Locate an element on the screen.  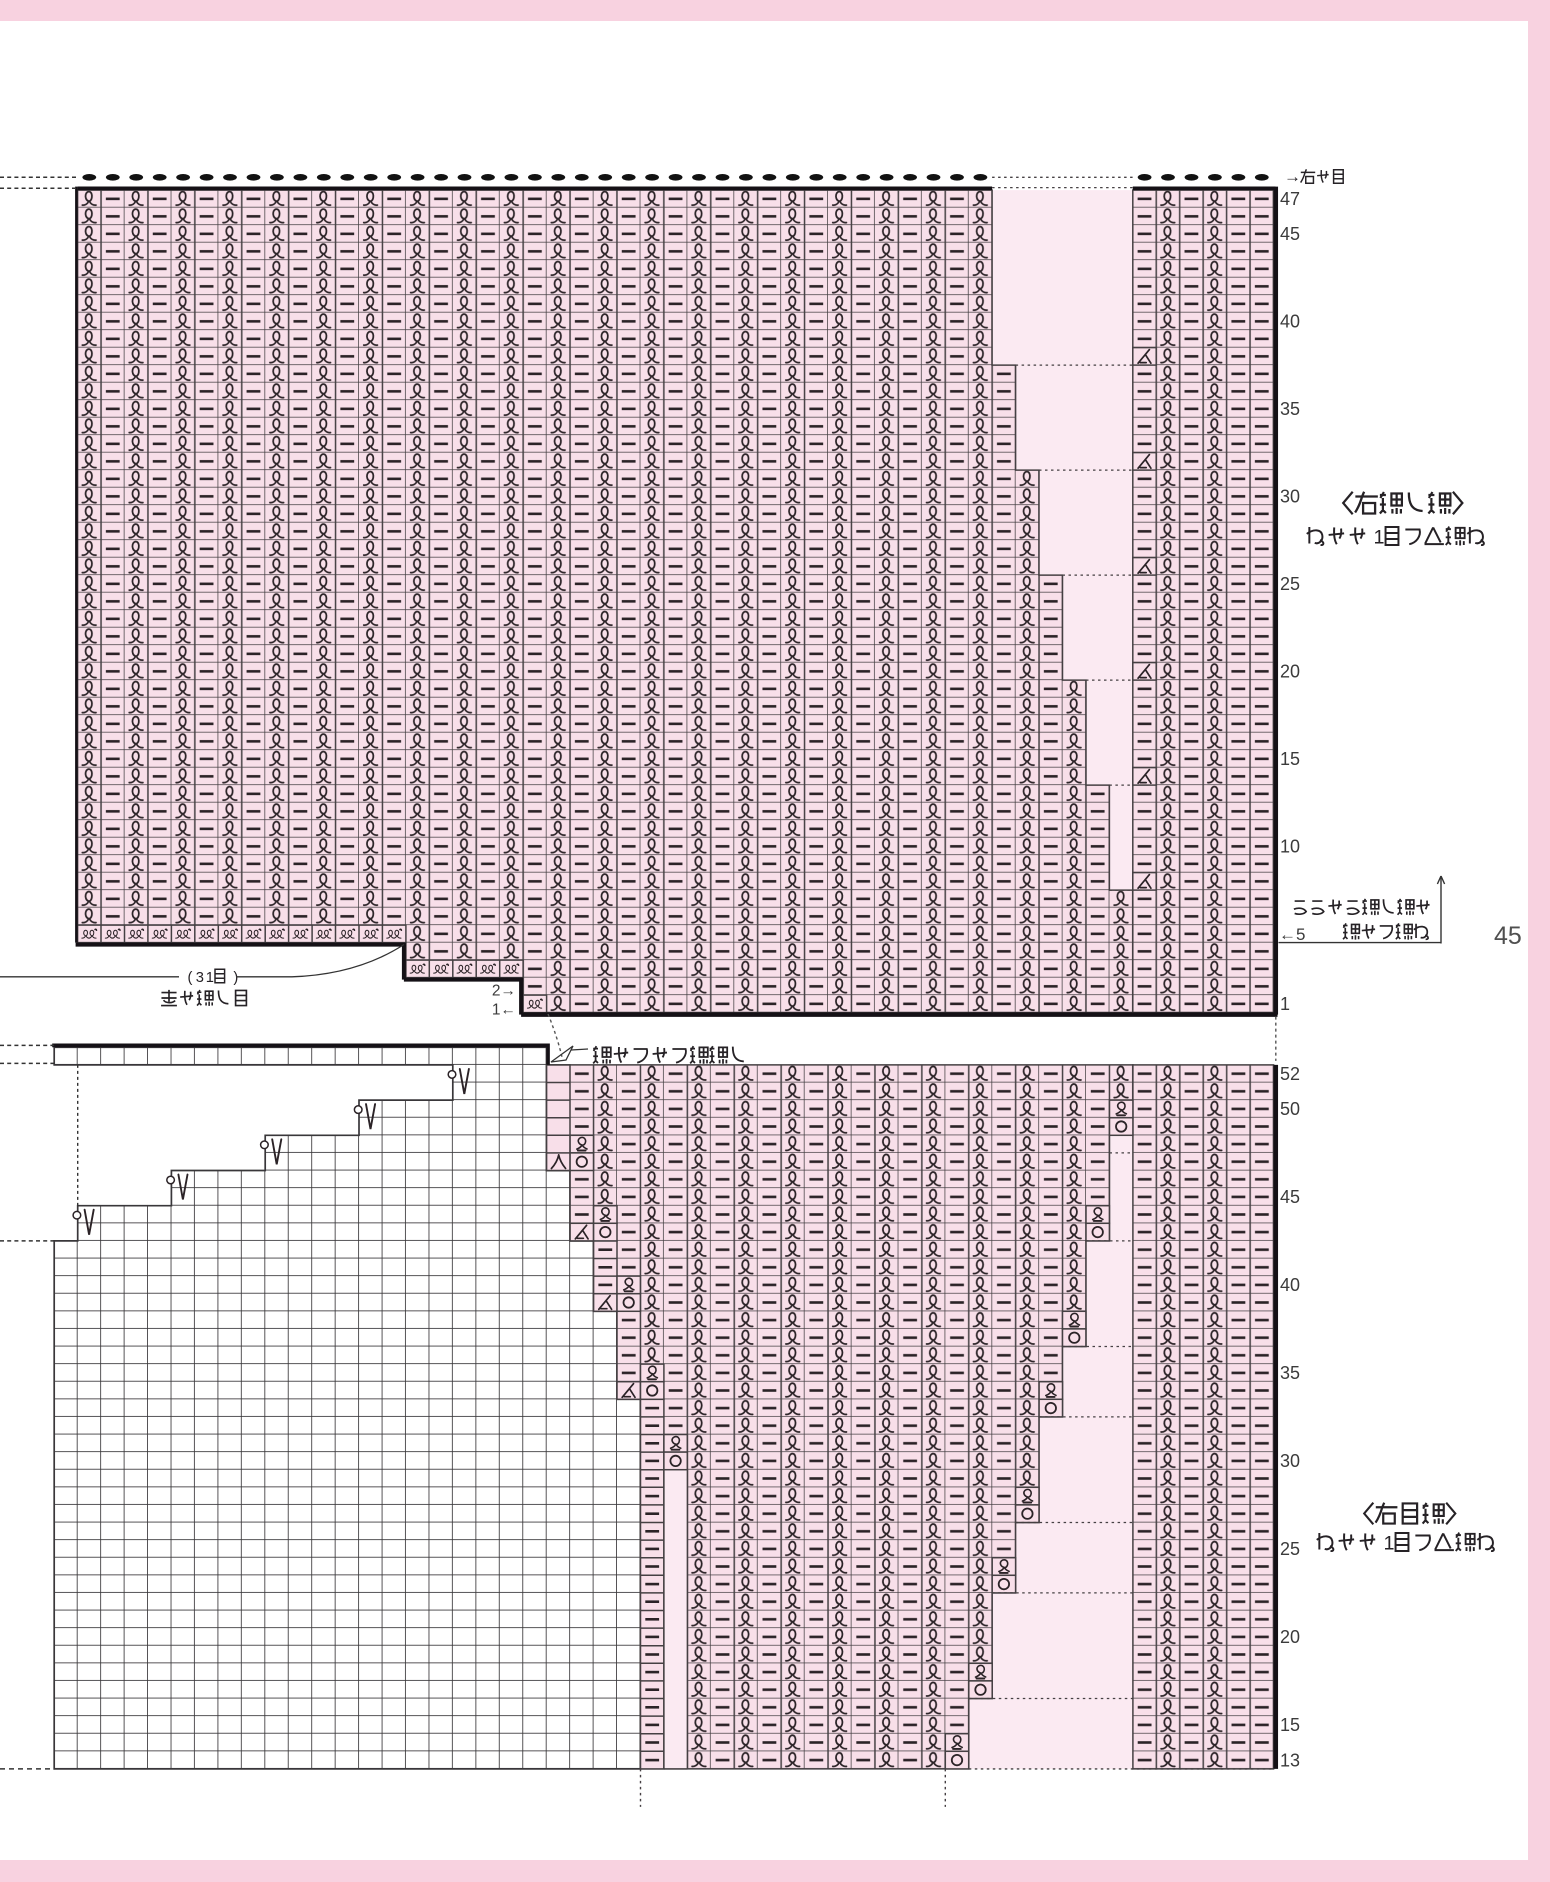
svg-text: 1← is located at coordinates (504, 1010).